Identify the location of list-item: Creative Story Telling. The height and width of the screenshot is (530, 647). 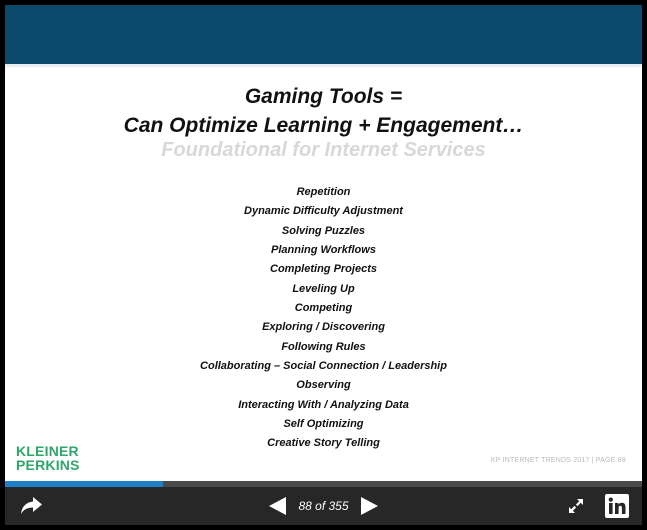
(323, 443).